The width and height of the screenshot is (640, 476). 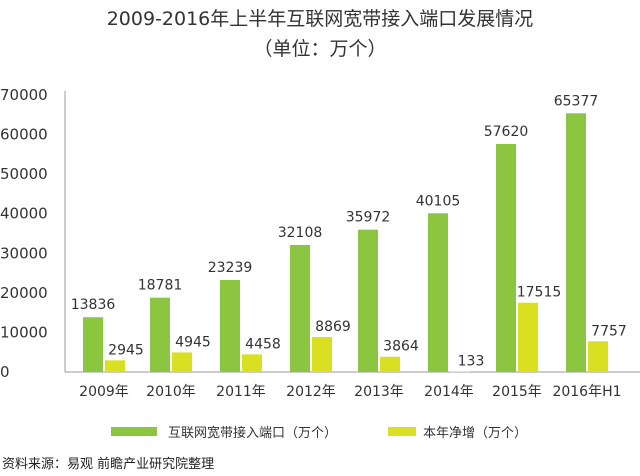 I want to click on data-label: 40105, so click(x=438, y=201).